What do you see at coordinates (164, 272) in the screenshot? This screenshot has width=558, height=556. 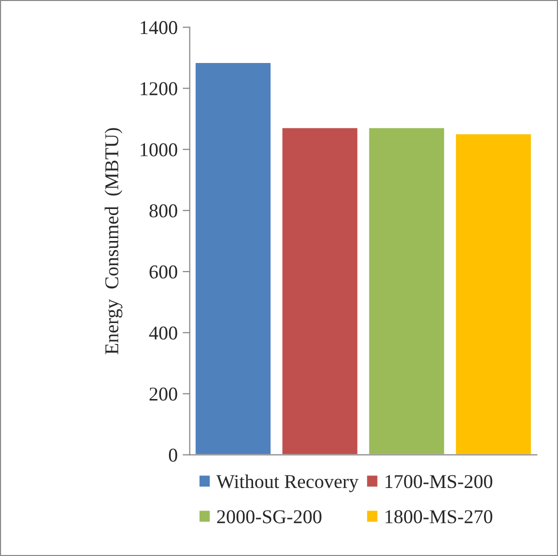 I see `y-tick-label: 600` at bounding box center [164, 272].